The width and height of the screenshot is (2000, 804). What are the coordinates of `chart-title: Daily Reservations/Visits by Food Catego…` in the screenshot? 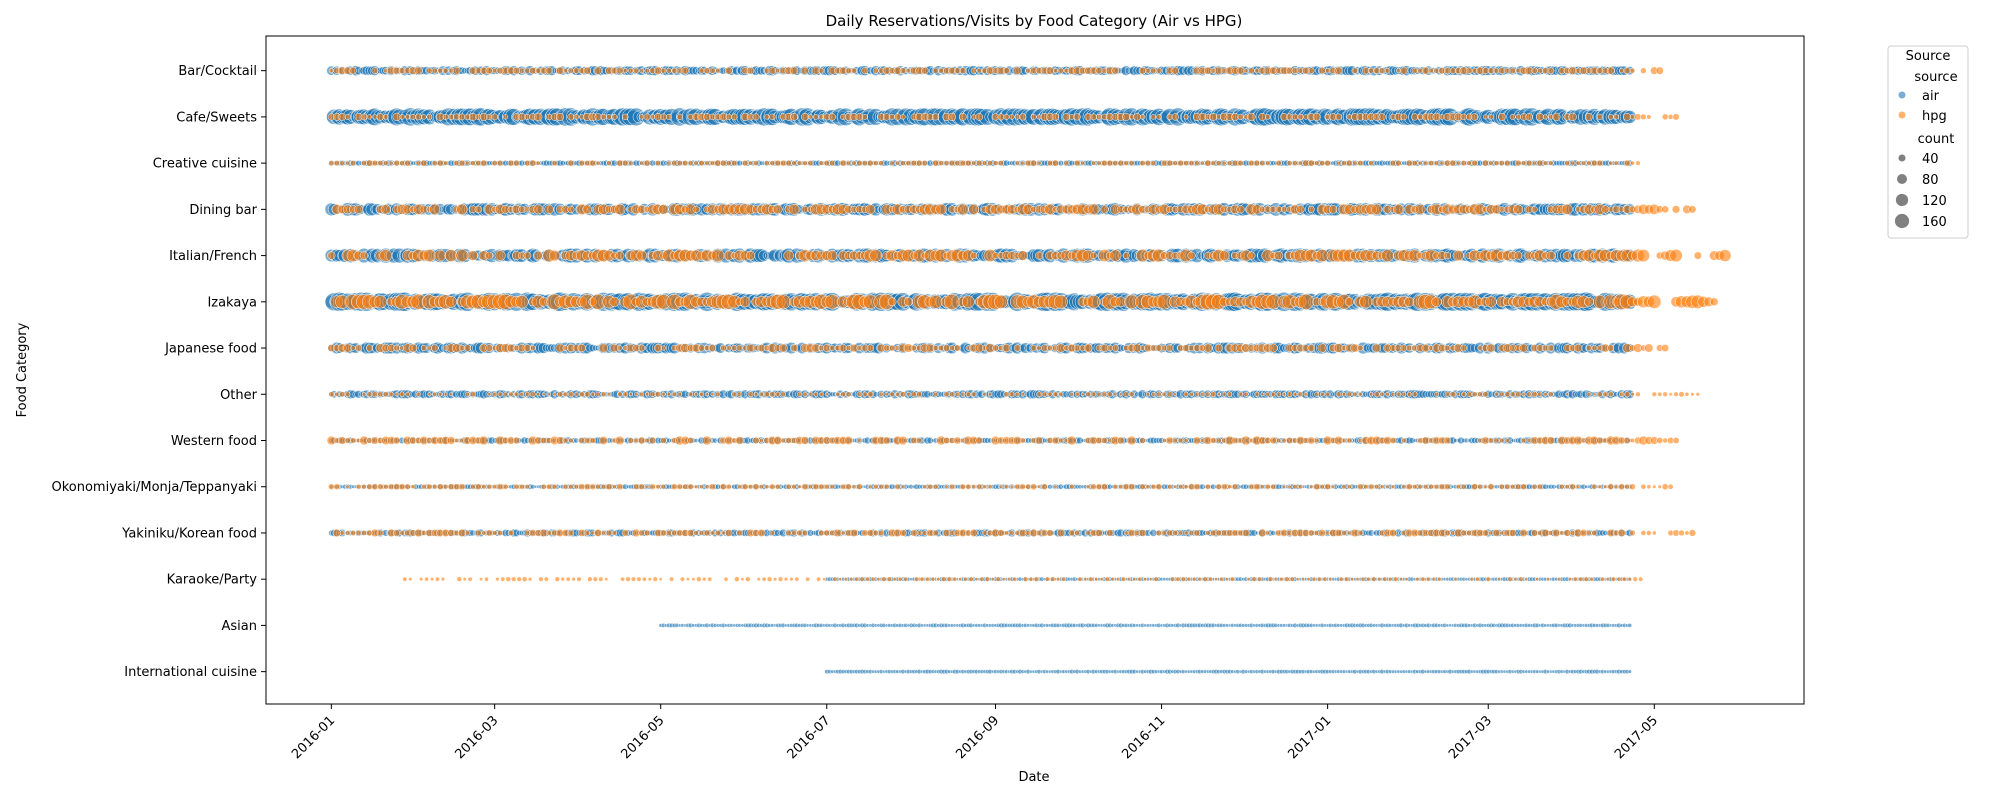 It's located at (1034, 21).